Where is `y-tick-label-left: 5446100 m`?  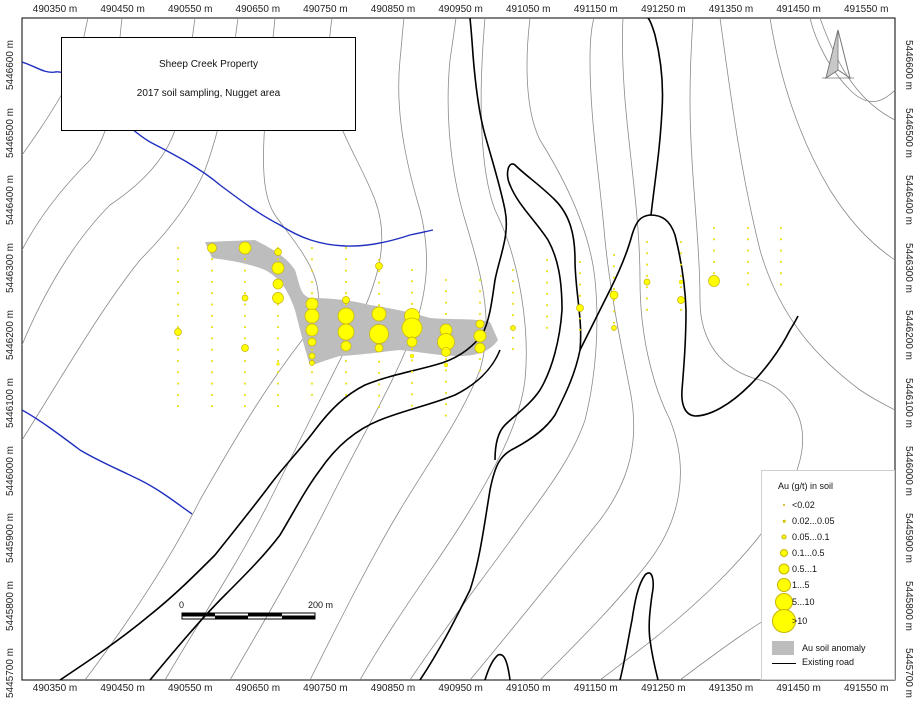
y-tick-label-left: 5446100 m is located at coordinates (11, 403).